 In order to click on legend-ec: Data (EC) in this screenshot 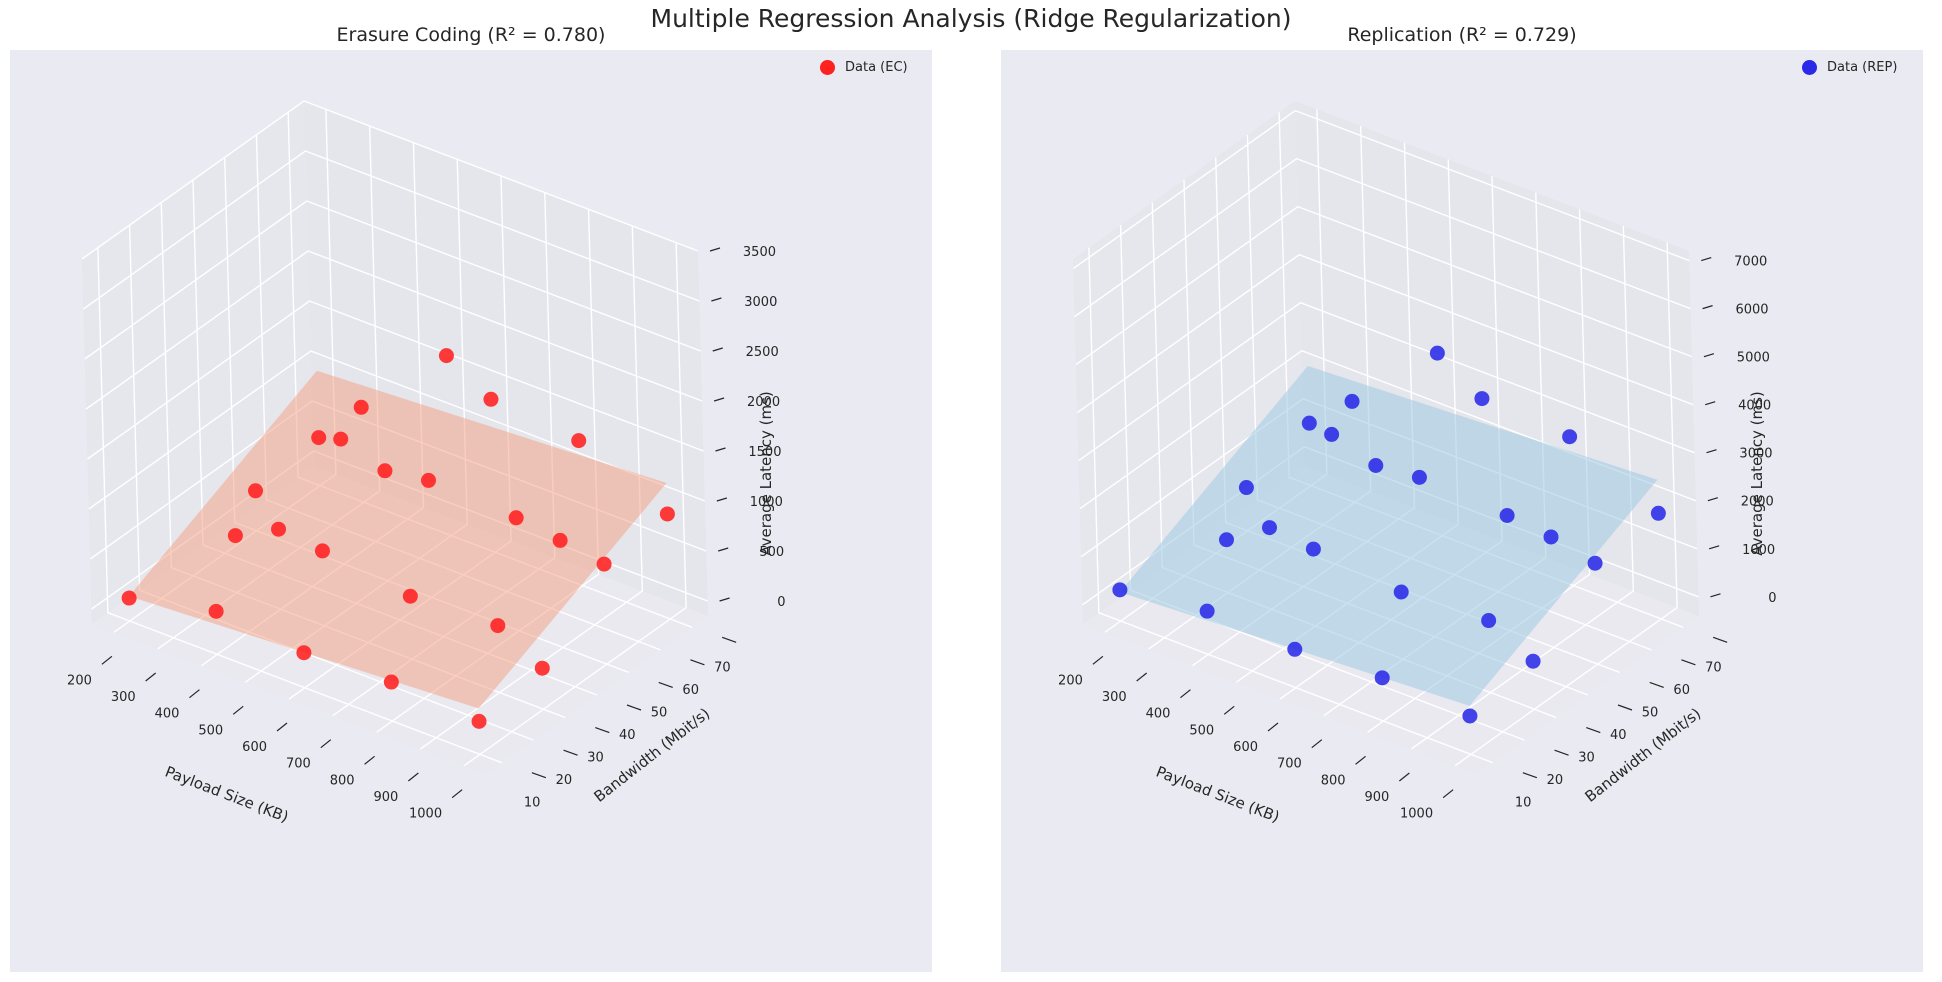, I will do `click(864, 67)`.